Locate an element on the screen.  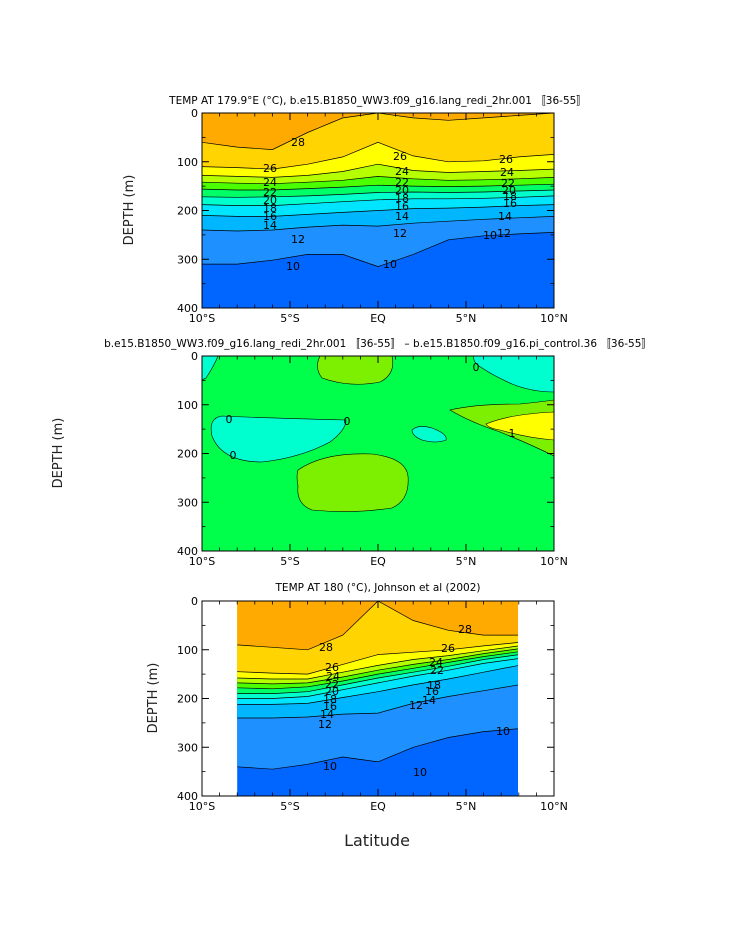
x-tick-label: 5°N is located at coordinates (466, 806).